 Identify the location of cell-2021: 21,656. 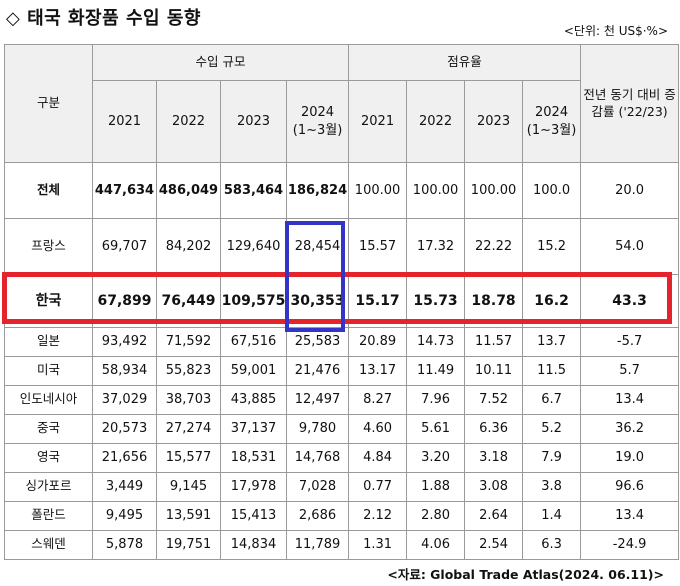
(124, 457).